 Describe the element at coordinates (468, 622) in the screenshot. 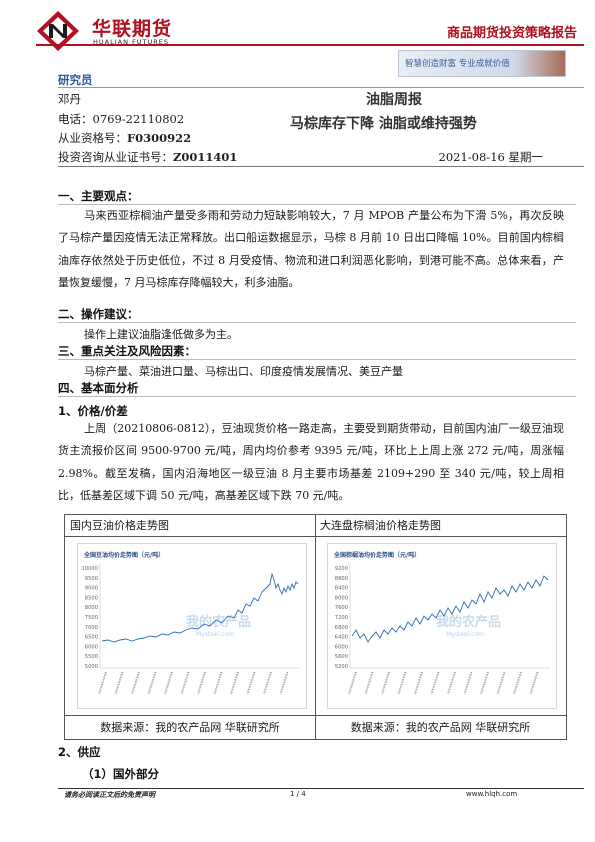

I see `right-watermark: 我的农产品` at that location.